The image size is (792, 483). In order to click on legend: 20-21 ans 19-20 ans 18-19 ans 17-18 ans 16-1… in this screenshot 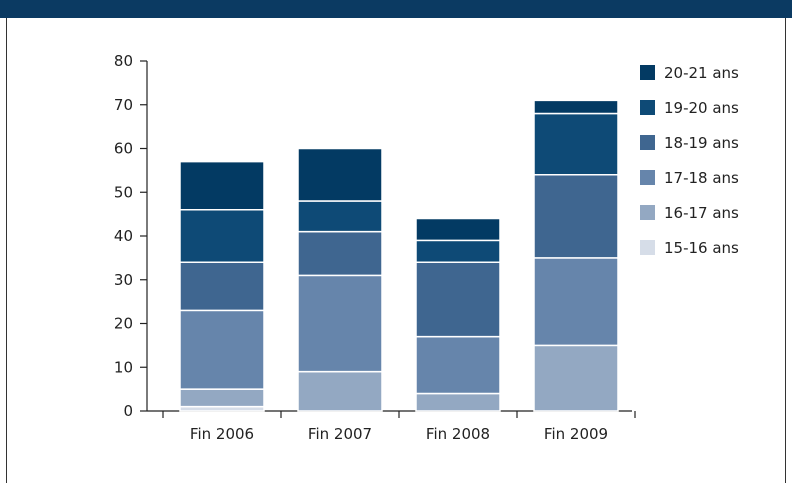, I will do `click(689, 160)`.